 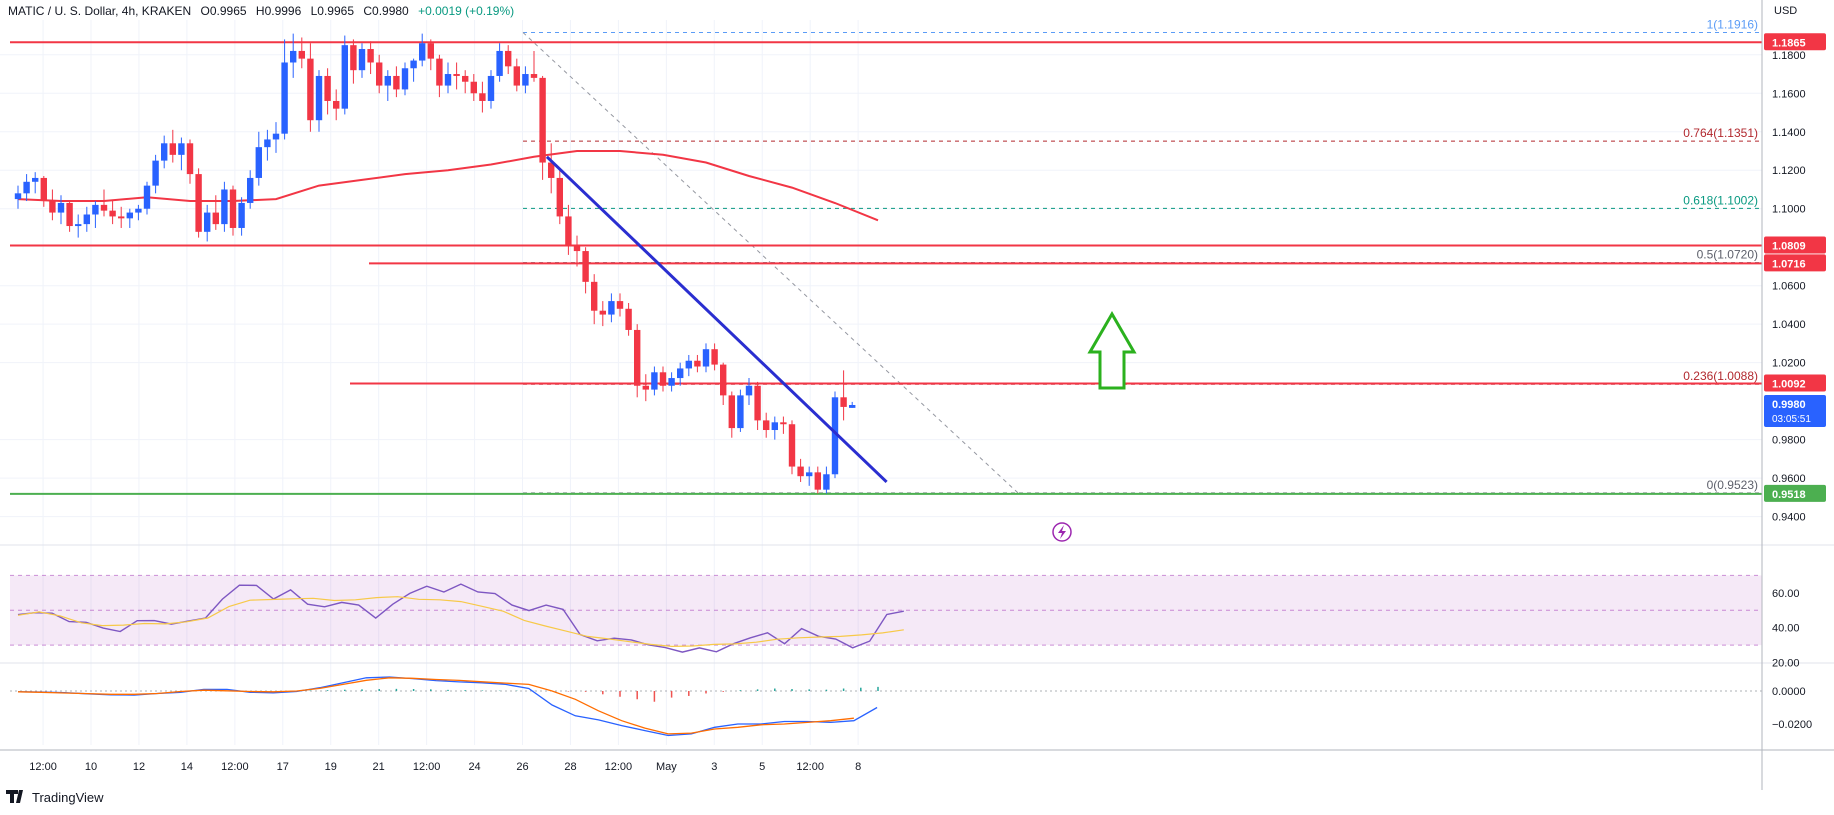 I want to click on rsi-tick-label: 60.00, so click(x=1786, y=594).